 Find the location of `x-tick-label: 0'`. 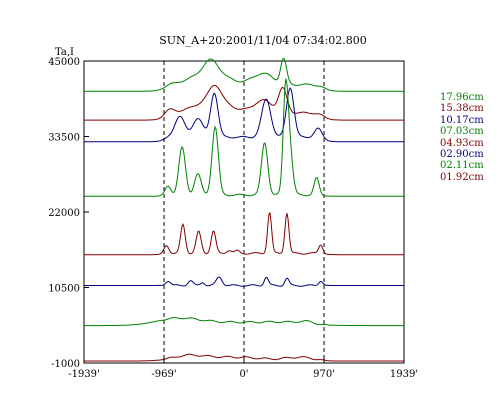

x-tick-label: 0' is located at coordinates (243, 374).